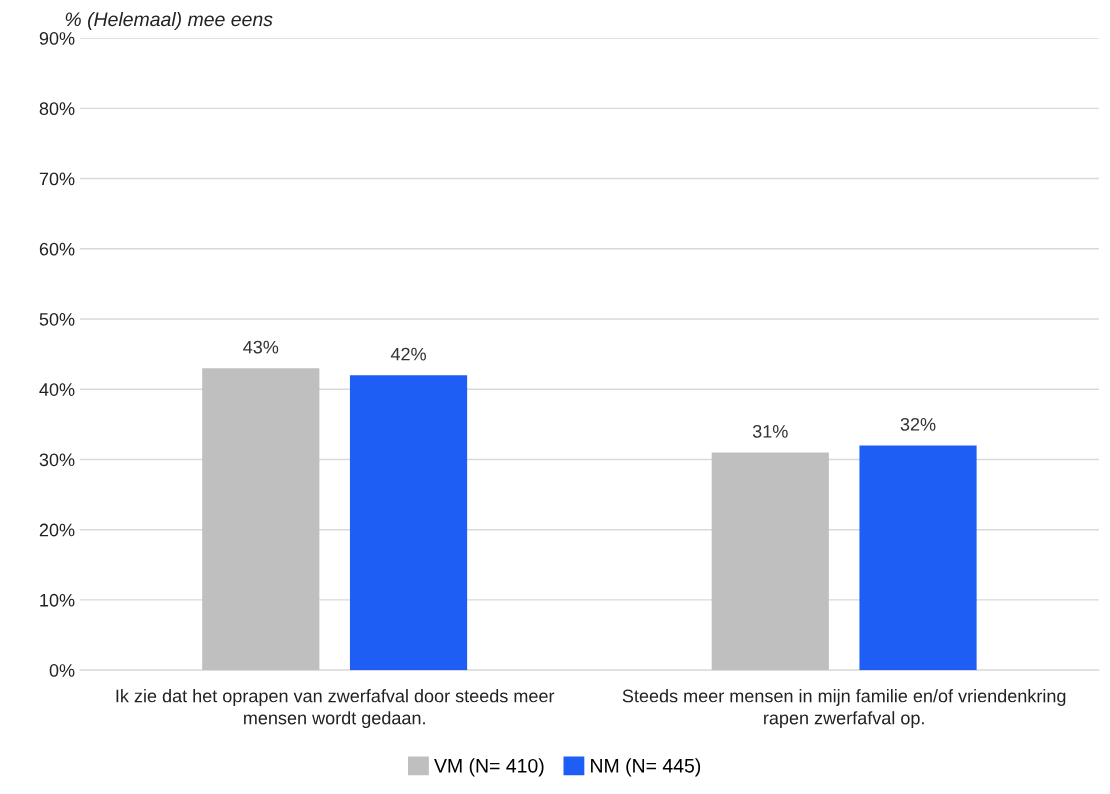 The height and width of the screenshot is (794, 1110). I want to click on legend-label: NM (N= 445), so click(646, 767).